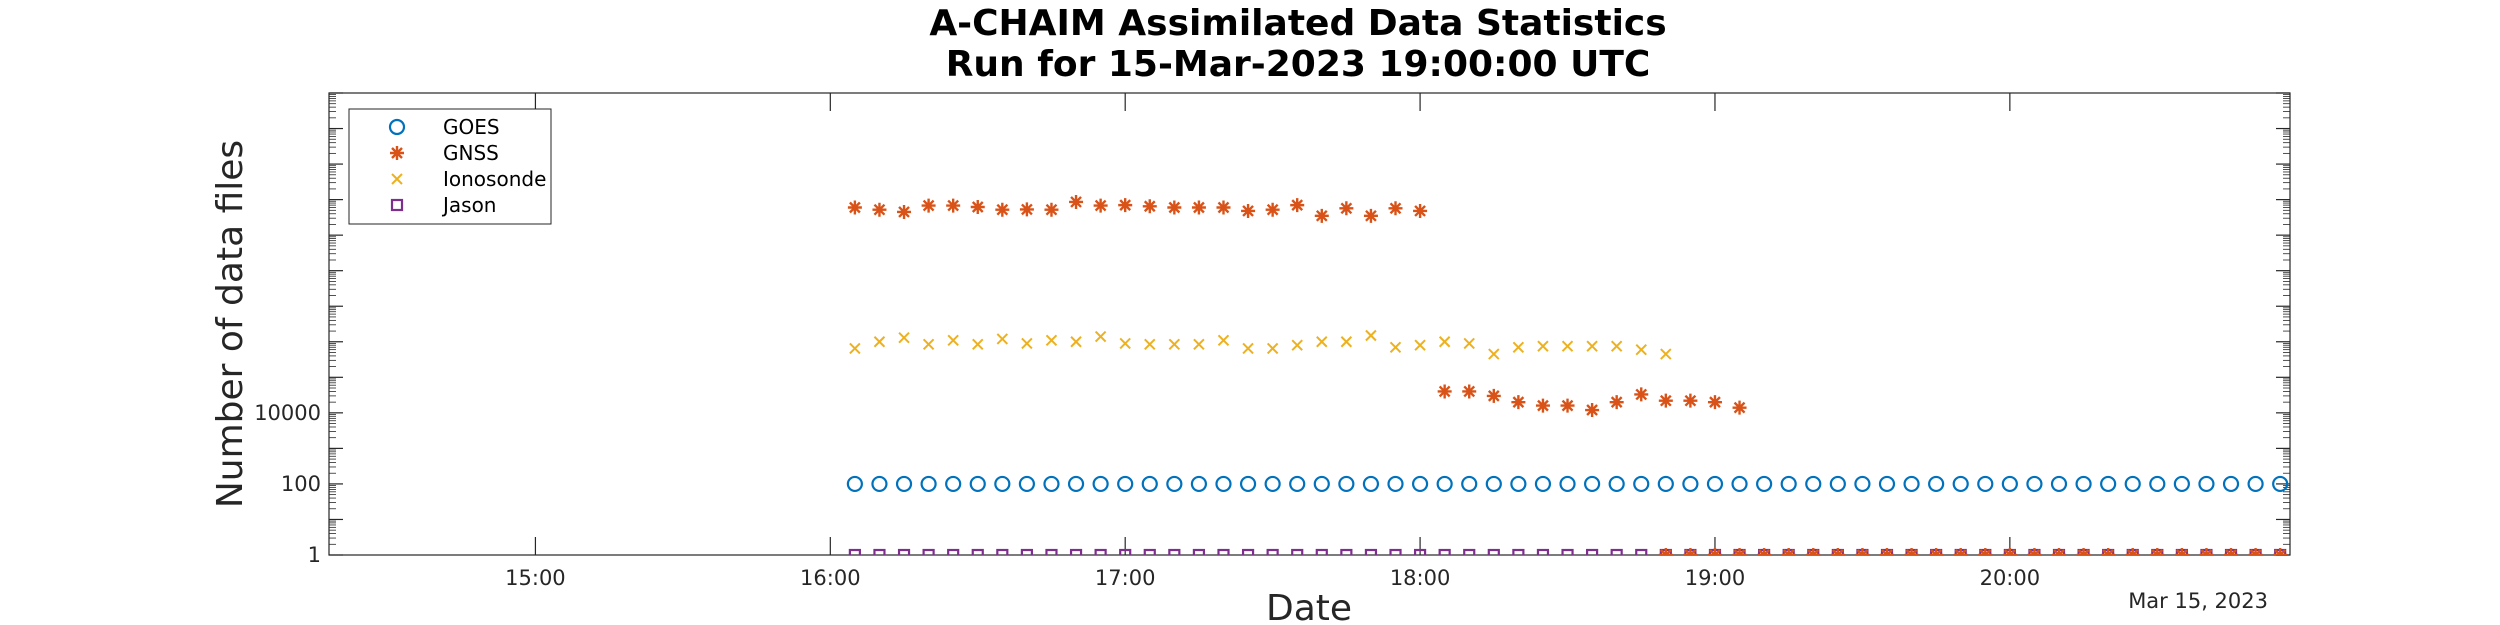  Describe the element at coordinates (1309, 606) in the screenshot. I see `x-axis-label: Date` at that location.